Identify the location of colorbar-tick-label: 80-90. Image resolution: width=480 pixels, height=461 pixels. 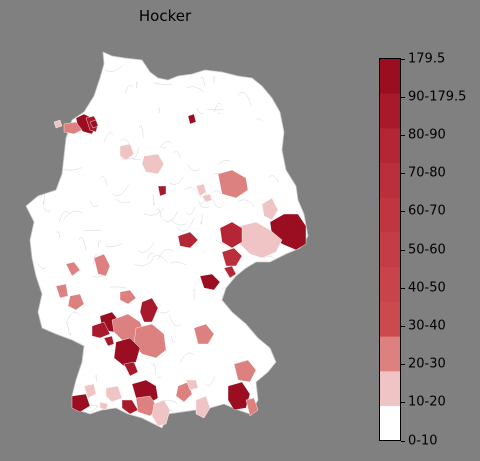
(427, 135).